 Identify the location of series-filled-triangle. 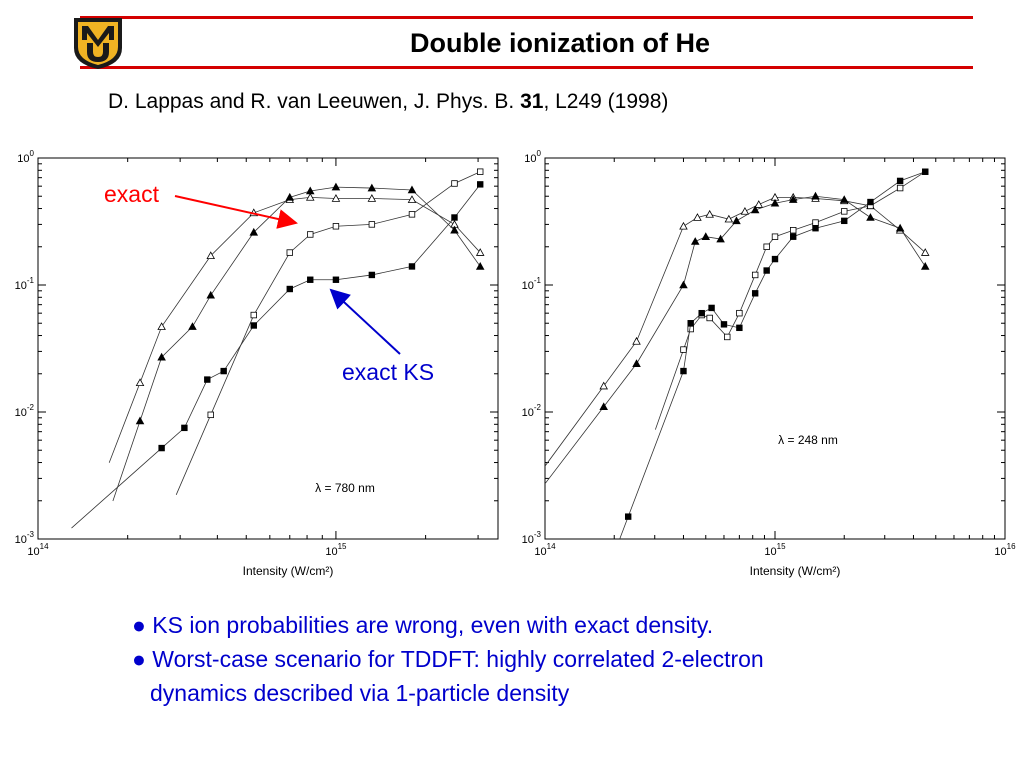
(737, 338).